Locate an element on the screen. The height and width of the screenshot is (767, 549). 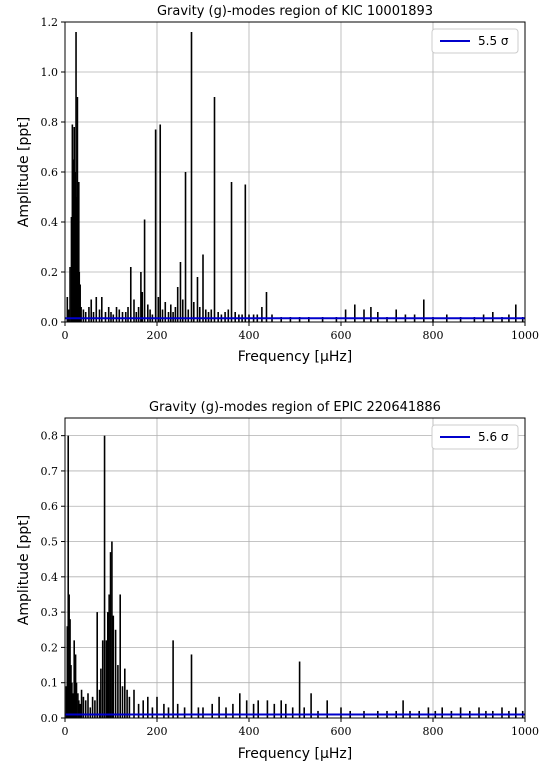
chart-title: Gravity (g)-modes region of KIC 10001893 is located at coordinates (295, 11).